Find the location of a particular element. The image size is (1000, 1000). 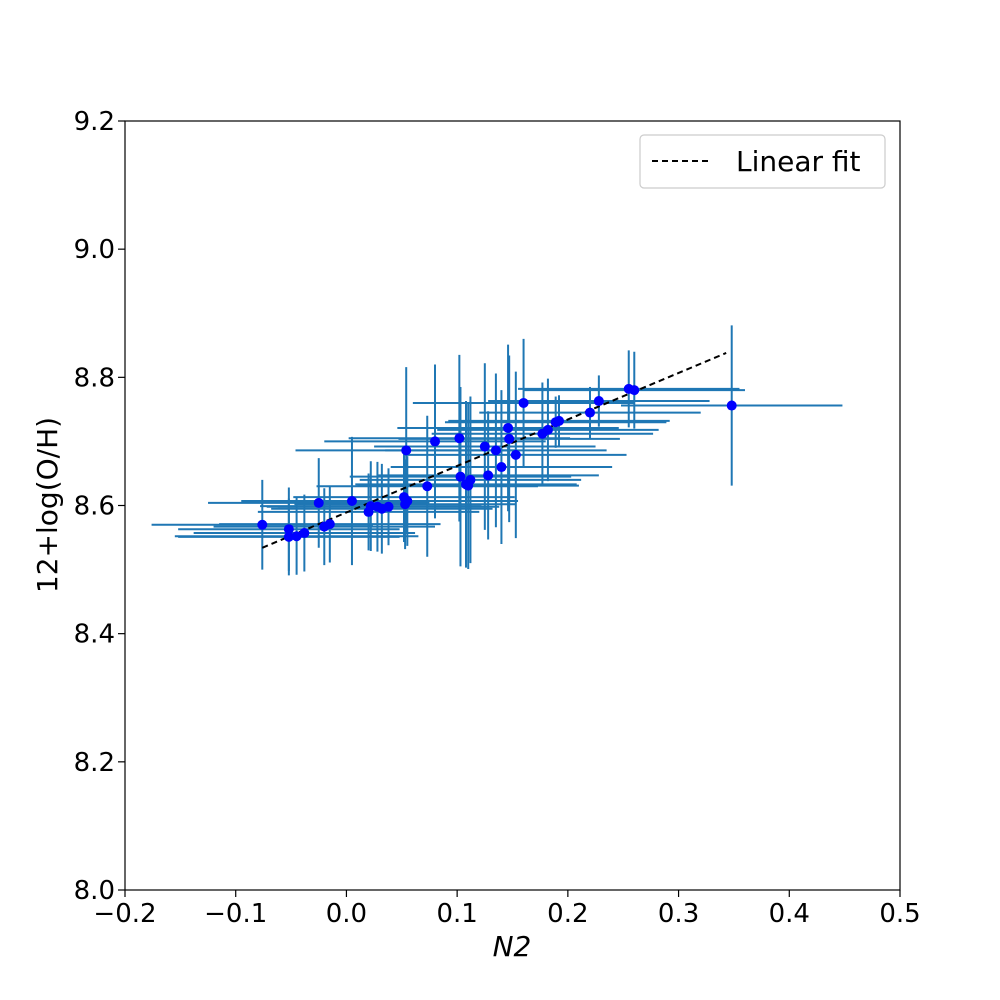

x-tick-label: 0.3 is located at coordinates (678, 914).